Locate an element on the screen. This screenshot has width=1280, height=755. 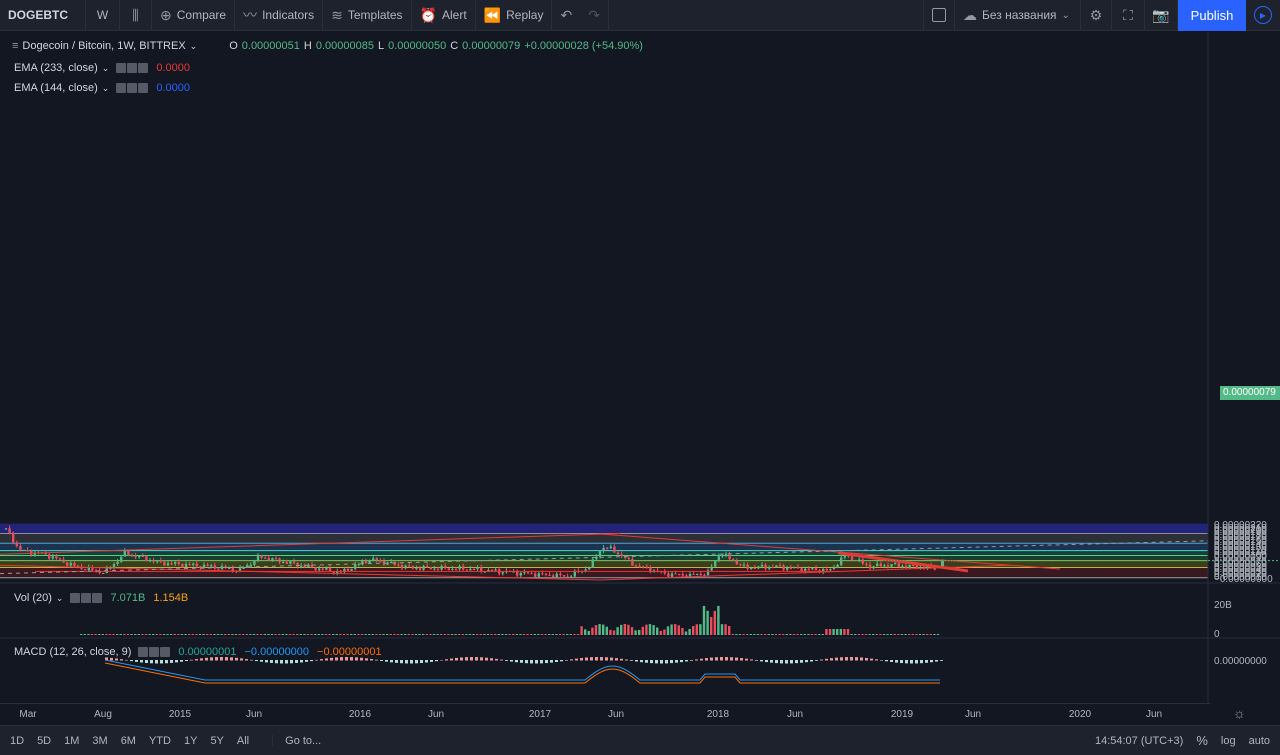
ema233-controls is located at coordinates (132, 68).